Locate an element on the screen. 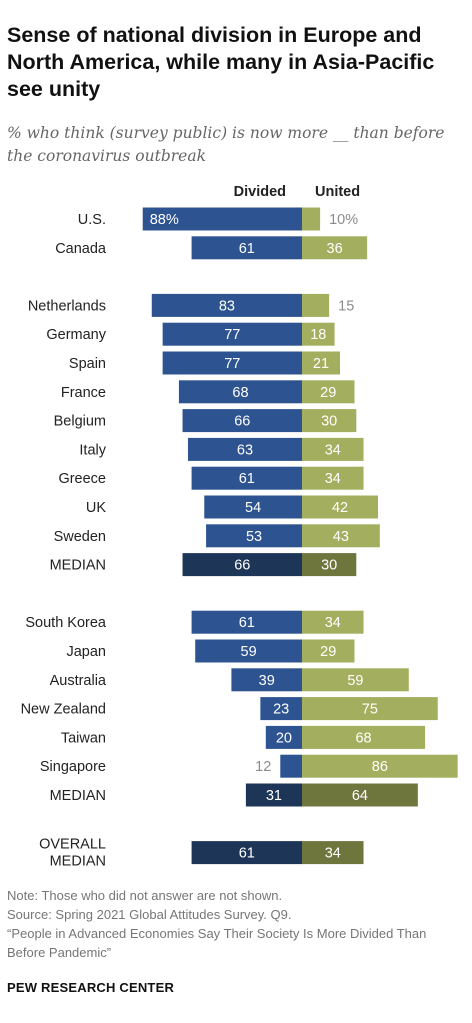 Image resolution: width=472 pixels, height=1023 pixels. row-label-median-2: MEDIAN is located at coordinates (78, 796).